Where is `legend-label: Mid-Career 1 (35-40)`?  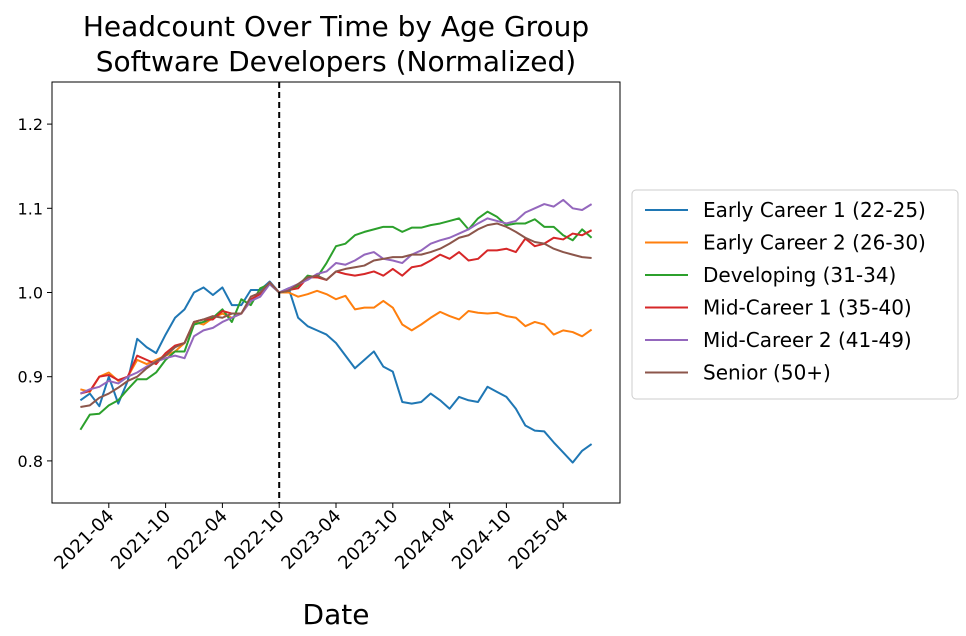
legend-label: Mid-Career 1 (35-40) is located at coordinates (807, 308).